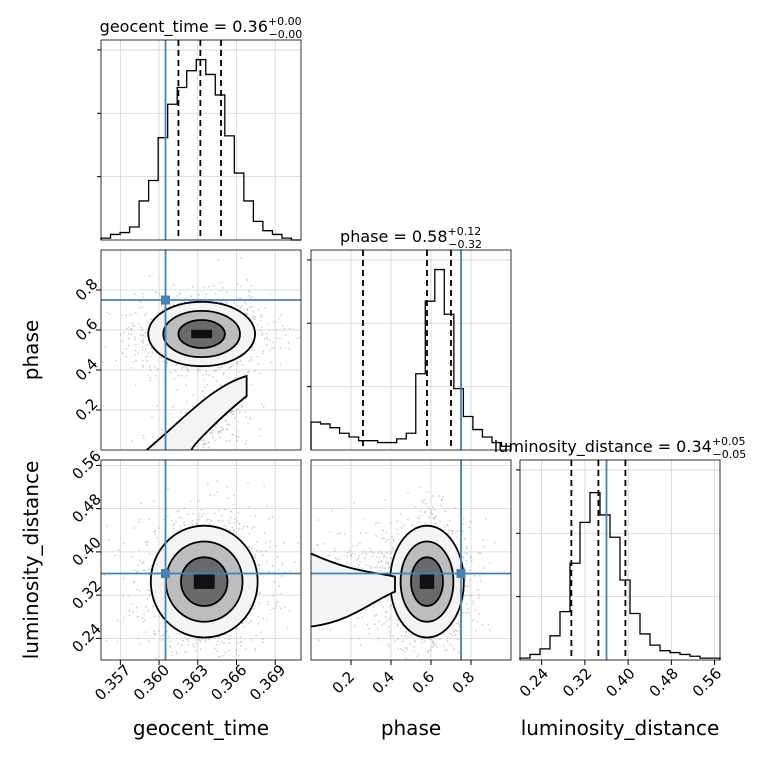 The image size is (760, 760). Describe the element at coordinates (87, 330) in the screenshot. I see `y-tick-label: 0.6` at that location.